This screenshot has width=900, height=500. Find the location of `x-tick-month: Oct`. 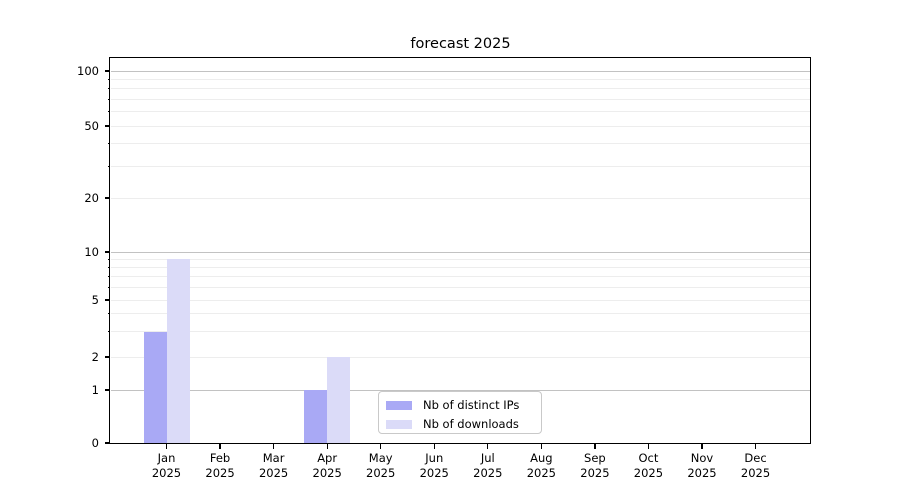

x-tick-month: Oct is located at coordinates (648, 458).